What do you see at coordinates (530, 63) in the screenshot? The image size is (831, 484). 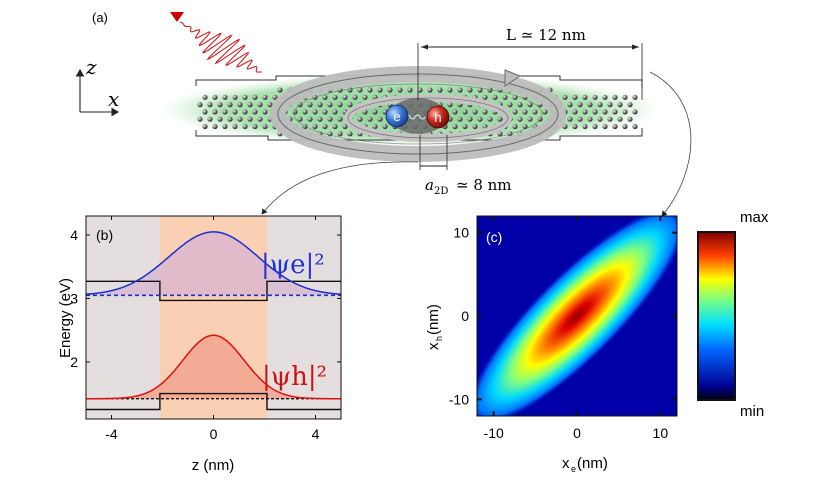 I see `length-dimension: L ≃ 12 nm` at bounding box center [530, 63].